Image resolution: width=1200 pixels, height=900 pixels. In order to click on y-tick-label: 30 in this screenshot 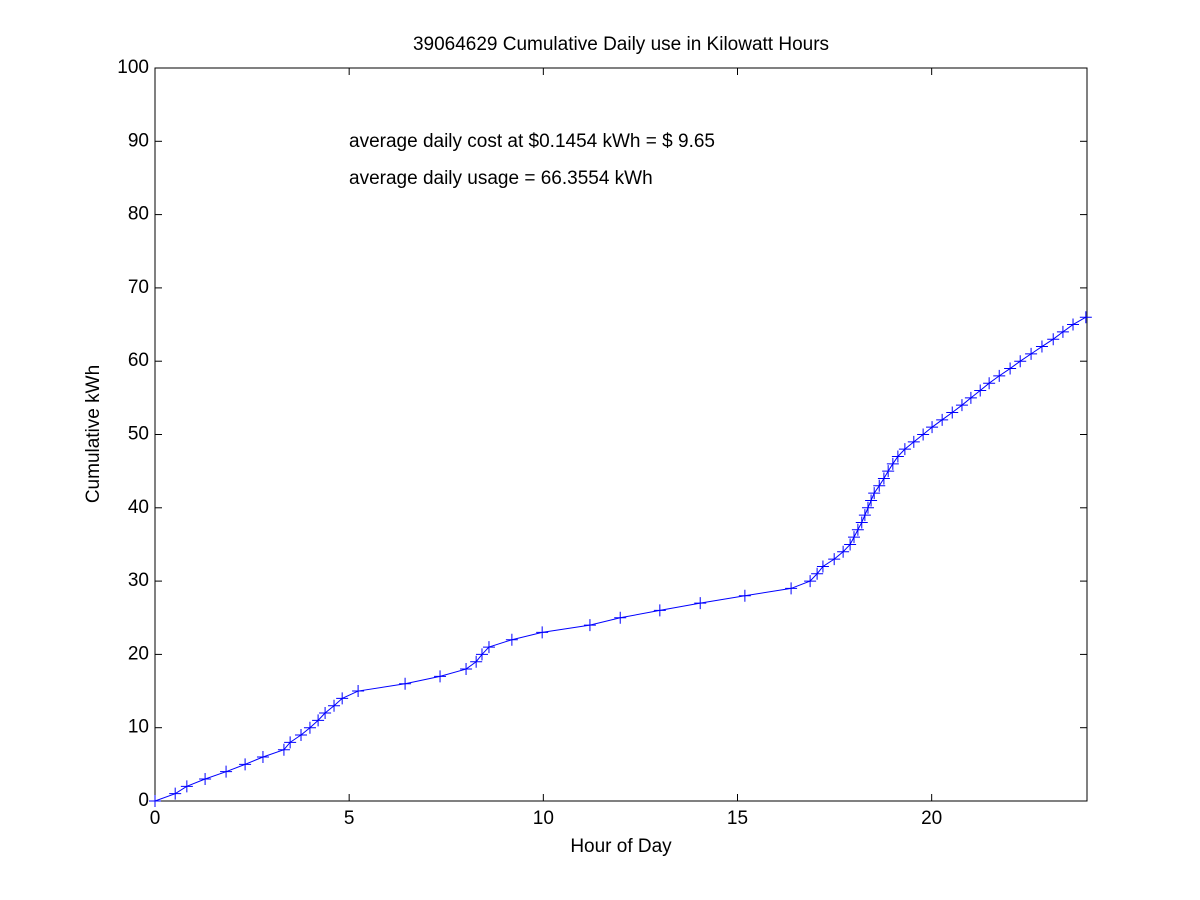, I will do `click(138, 580)`.